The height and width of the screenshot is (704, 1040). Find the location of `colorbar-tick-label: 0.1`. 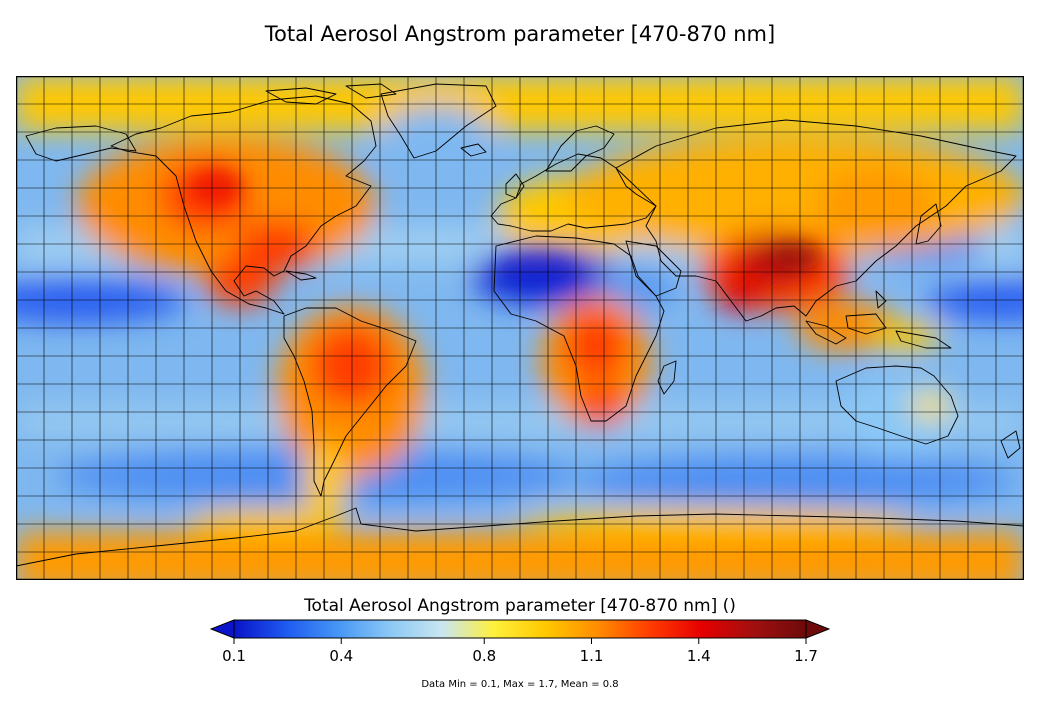

colorbar-tick-label: 0.1 is located at coordinates (234, 656).